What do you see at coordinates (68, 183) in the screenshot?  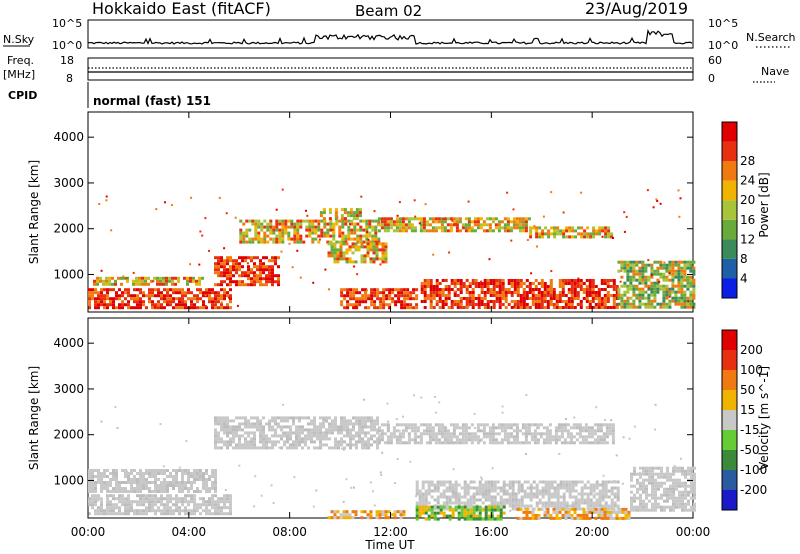 I see `y-tick-label: 3000` at bounding box center [68, 183].